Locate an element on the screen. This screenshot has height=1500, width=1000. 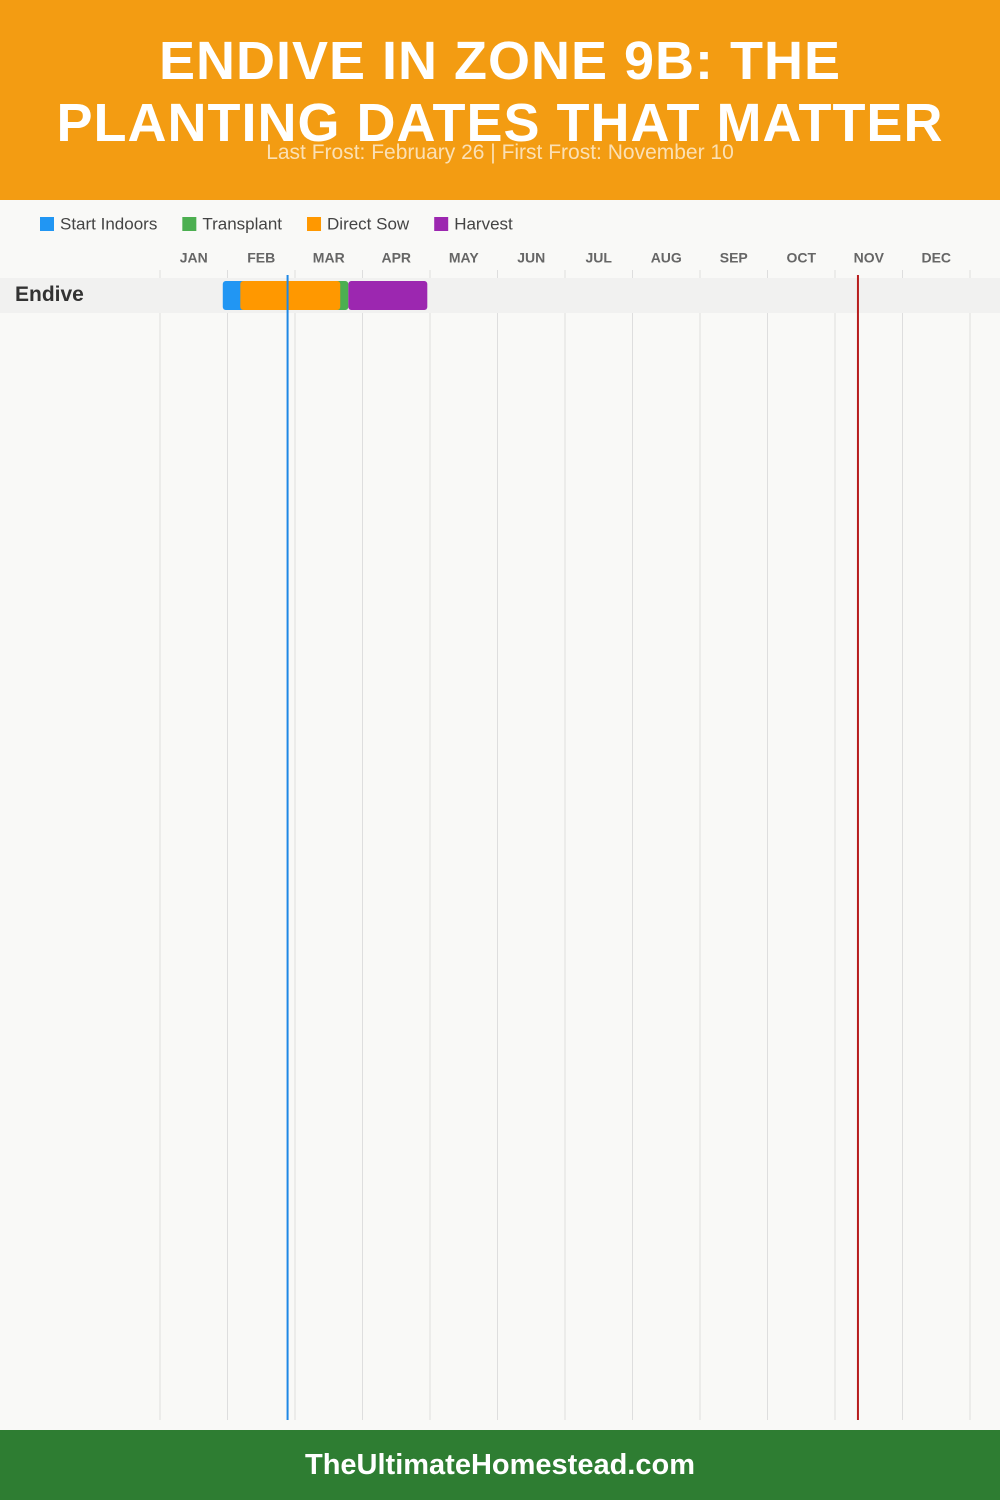
legend-label: Harvest is located at coordinates (483, 223).